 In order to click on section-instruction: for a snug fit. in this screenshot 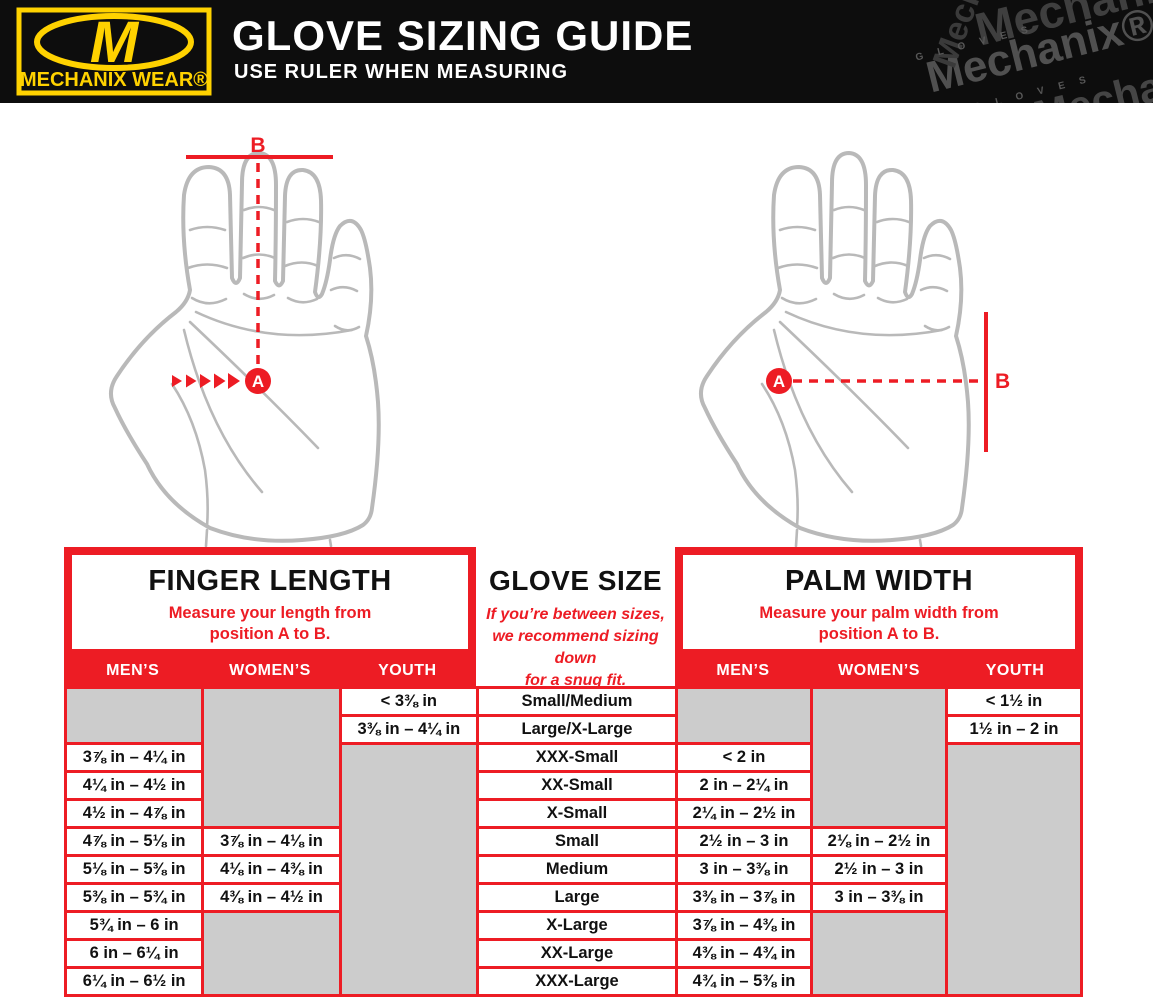, I will do `click(575, 680)`.